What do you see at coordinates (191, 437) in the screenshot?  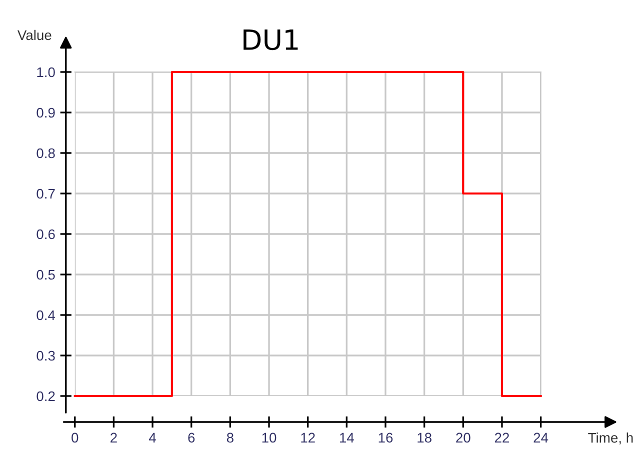 I see `x-tick-label: 6` at bounding box center [191, 437].